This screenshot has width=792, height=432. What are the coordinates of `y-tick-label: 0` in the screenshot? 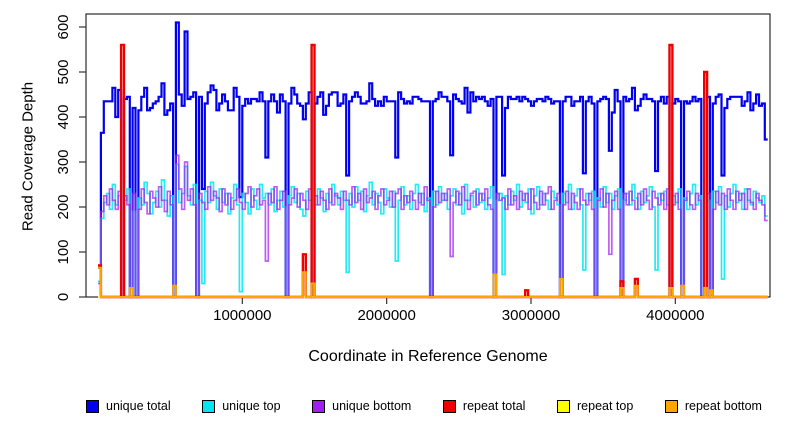 It's located at (63, 297).